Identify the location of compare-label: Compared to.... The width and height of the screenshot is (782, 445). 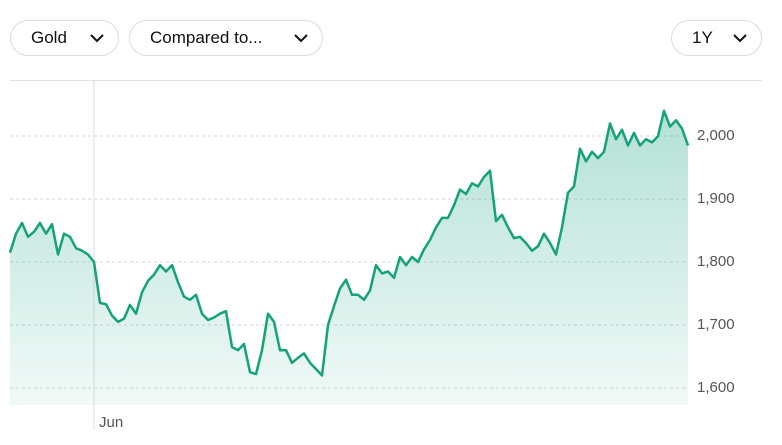
(206, 37).